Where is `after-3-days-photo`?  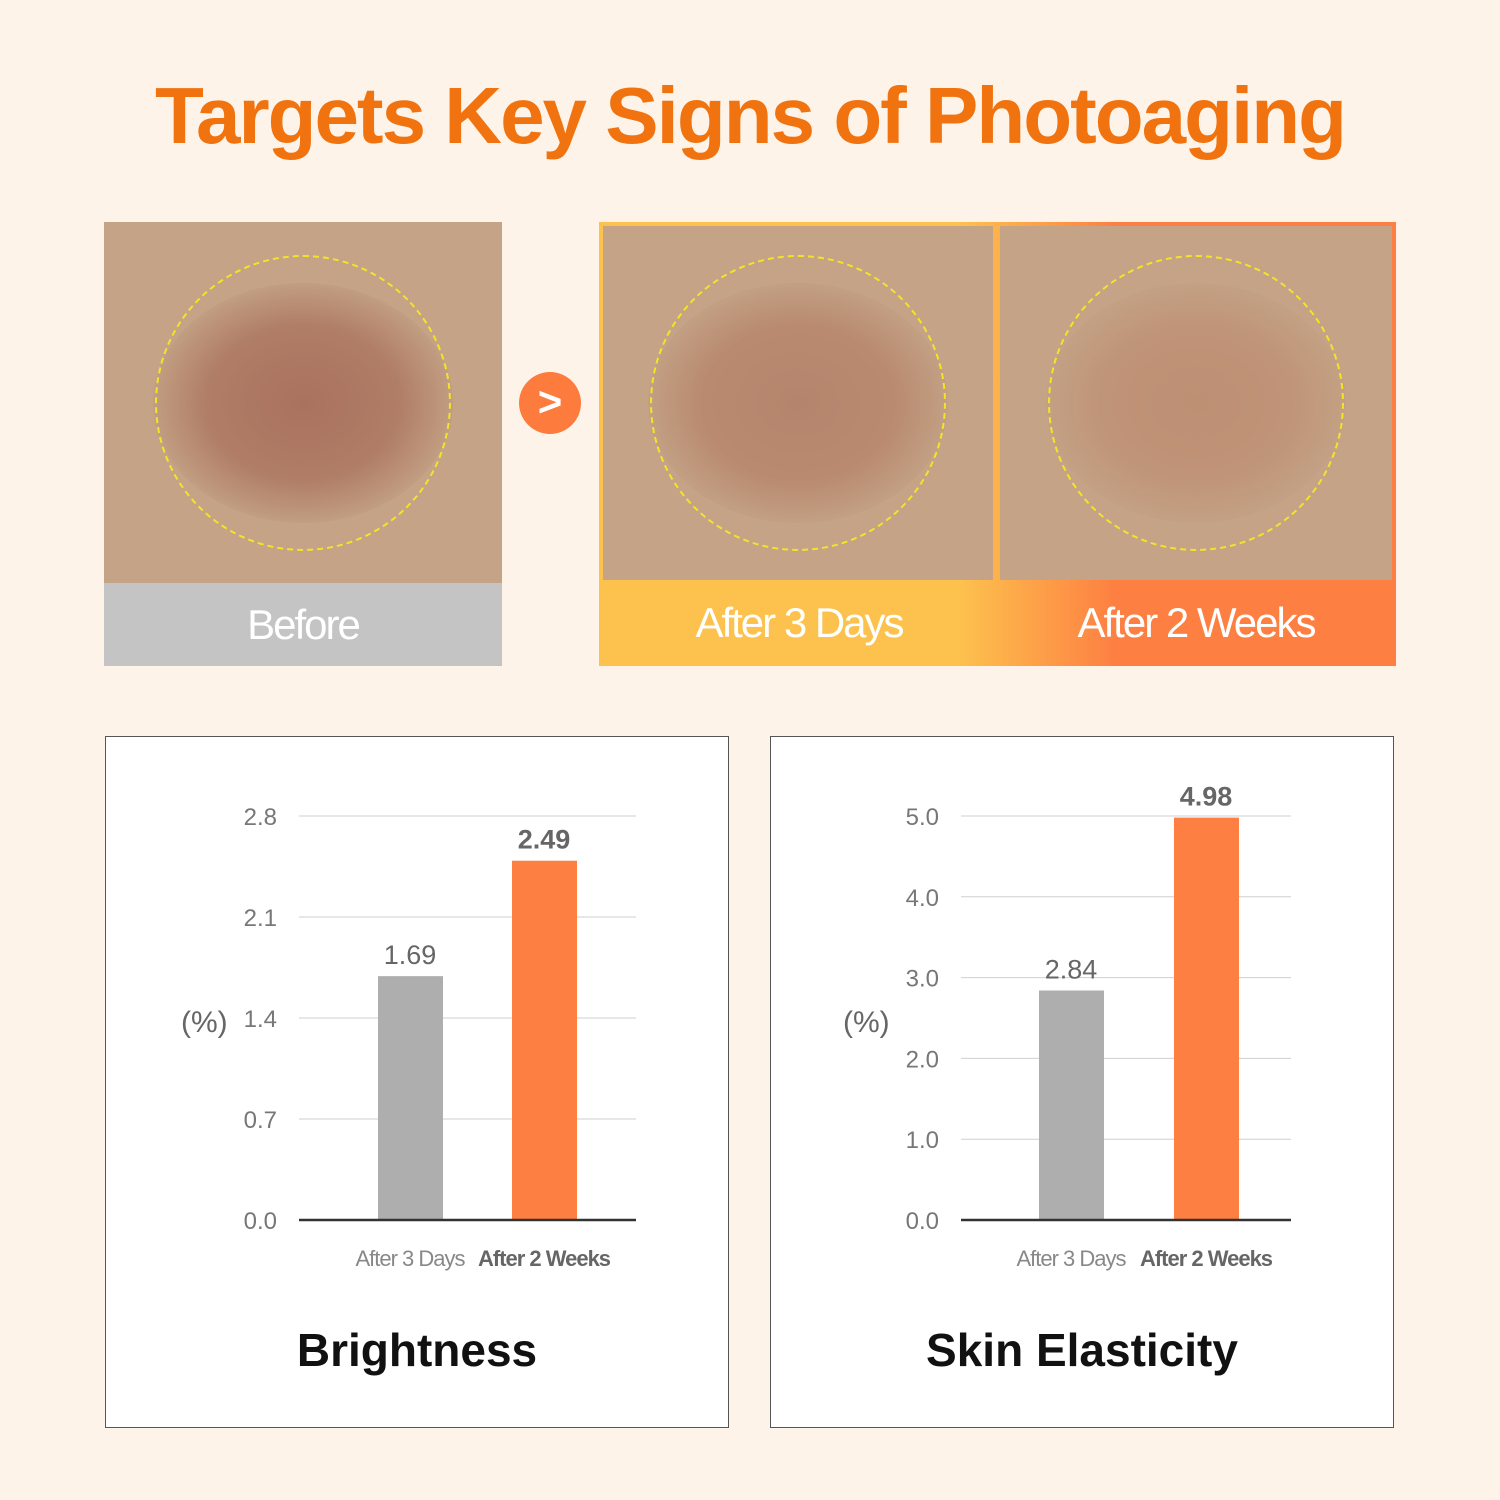 after-3-days-photo is located at coordinates (798, 403).